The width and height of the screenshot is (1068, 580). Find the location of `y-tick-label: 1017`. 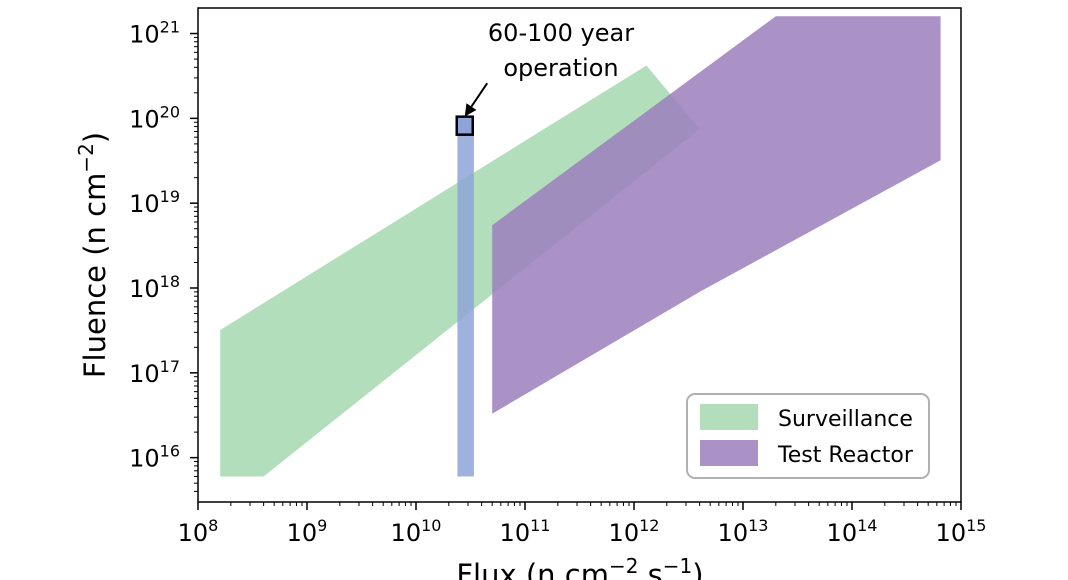

y-tick-label: 1017 is located at coordinates (154, 372).